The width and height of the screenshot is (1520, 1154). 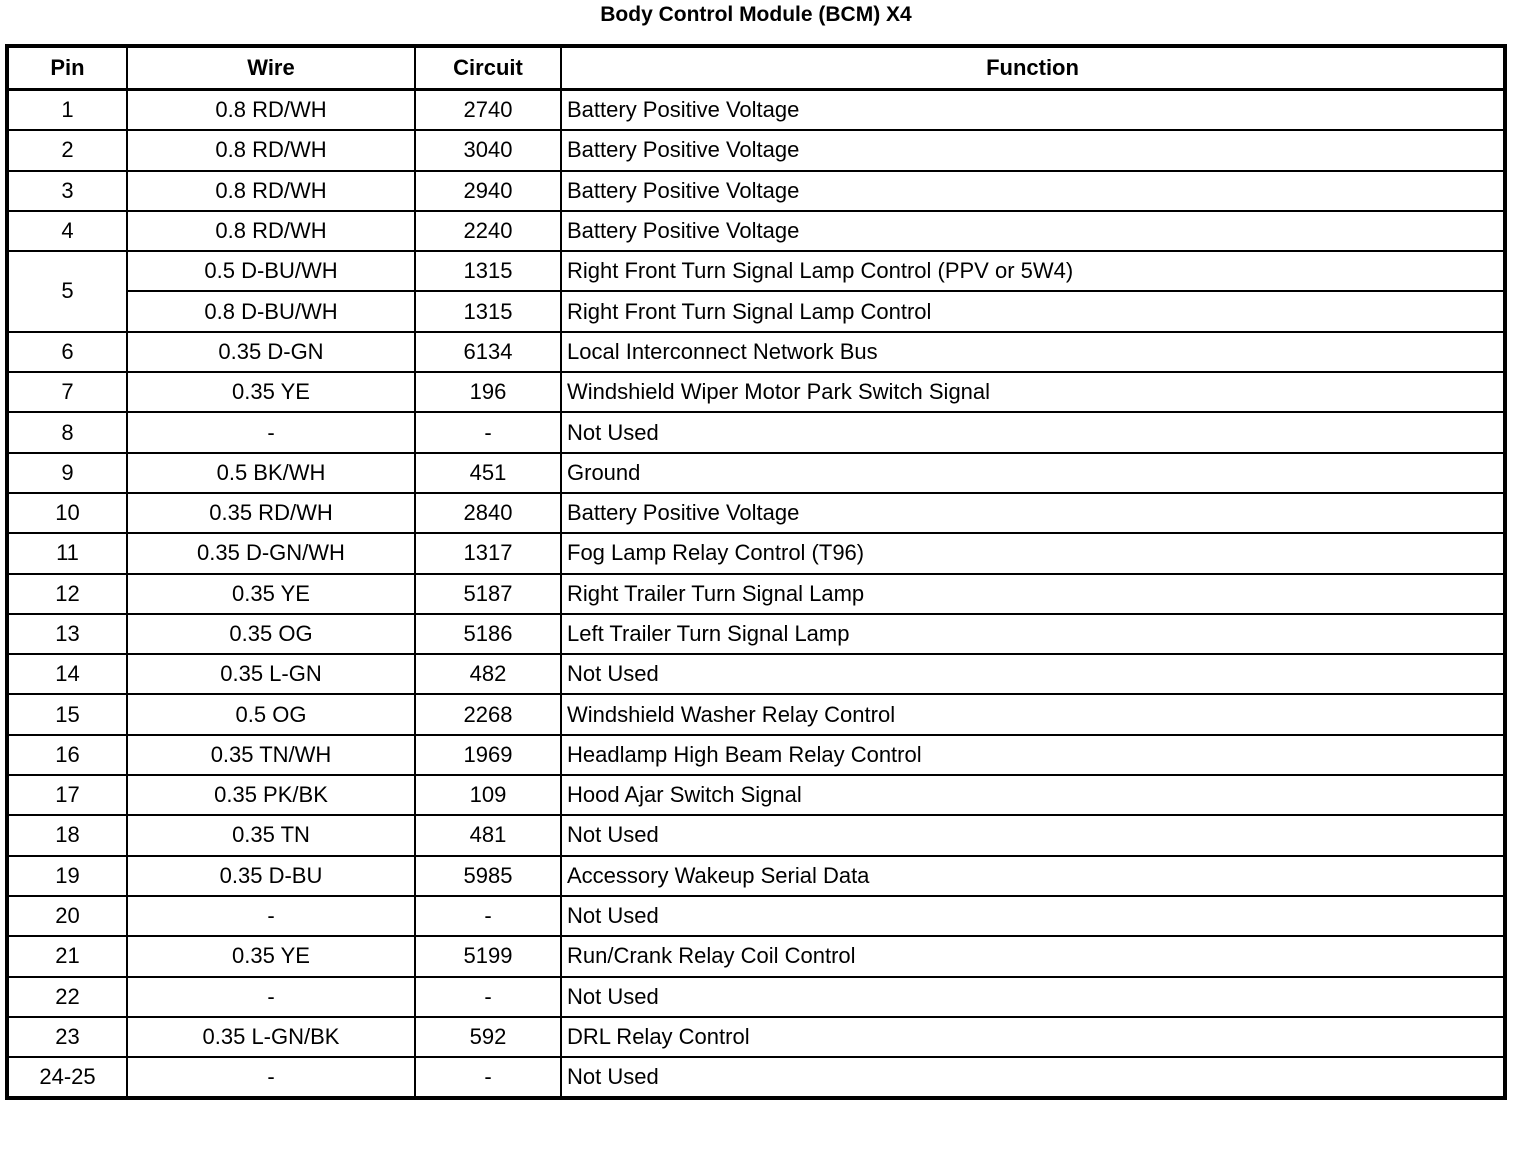 What do you see at coordinates (488, 231) in the screenshot?
I see `circuit-cell: 2240` at bounding box center [488, 231].